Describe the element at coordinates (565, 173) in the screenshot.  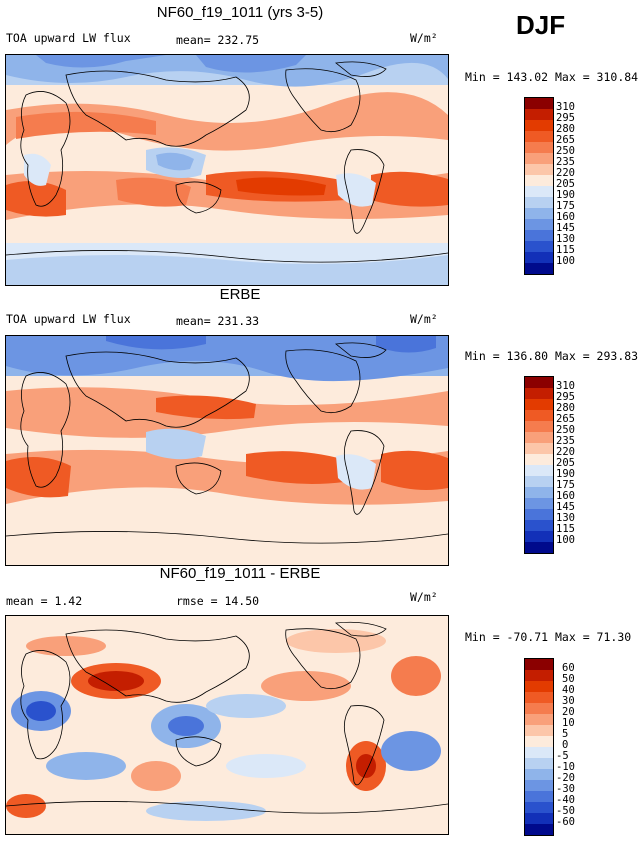
I see `cb1-label: 220` at that location.